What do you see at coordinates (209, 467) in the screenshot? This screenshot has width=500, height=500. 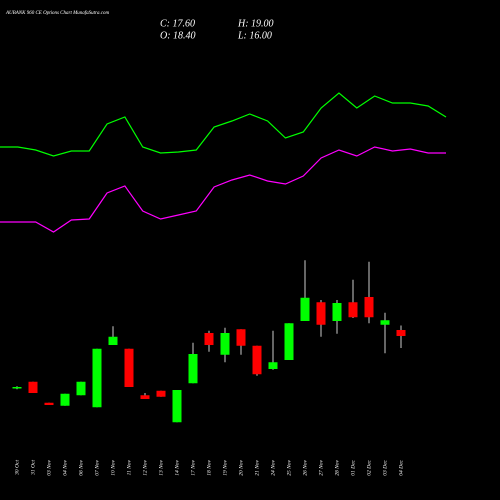 I see `x-tick-label: 18 Nov` at bounding box center [209, 467].